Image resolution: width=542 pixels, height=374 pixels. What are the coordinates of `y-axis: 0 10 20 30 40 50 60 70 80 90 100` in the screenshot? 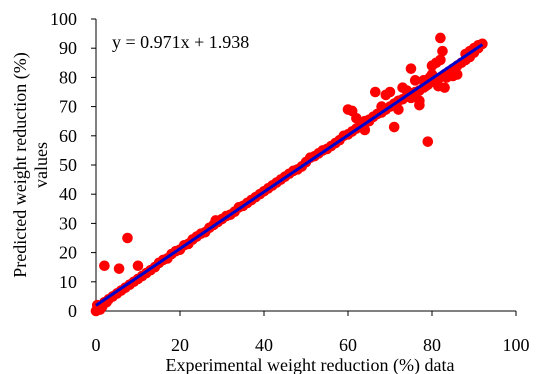 It's located at (73, 165).